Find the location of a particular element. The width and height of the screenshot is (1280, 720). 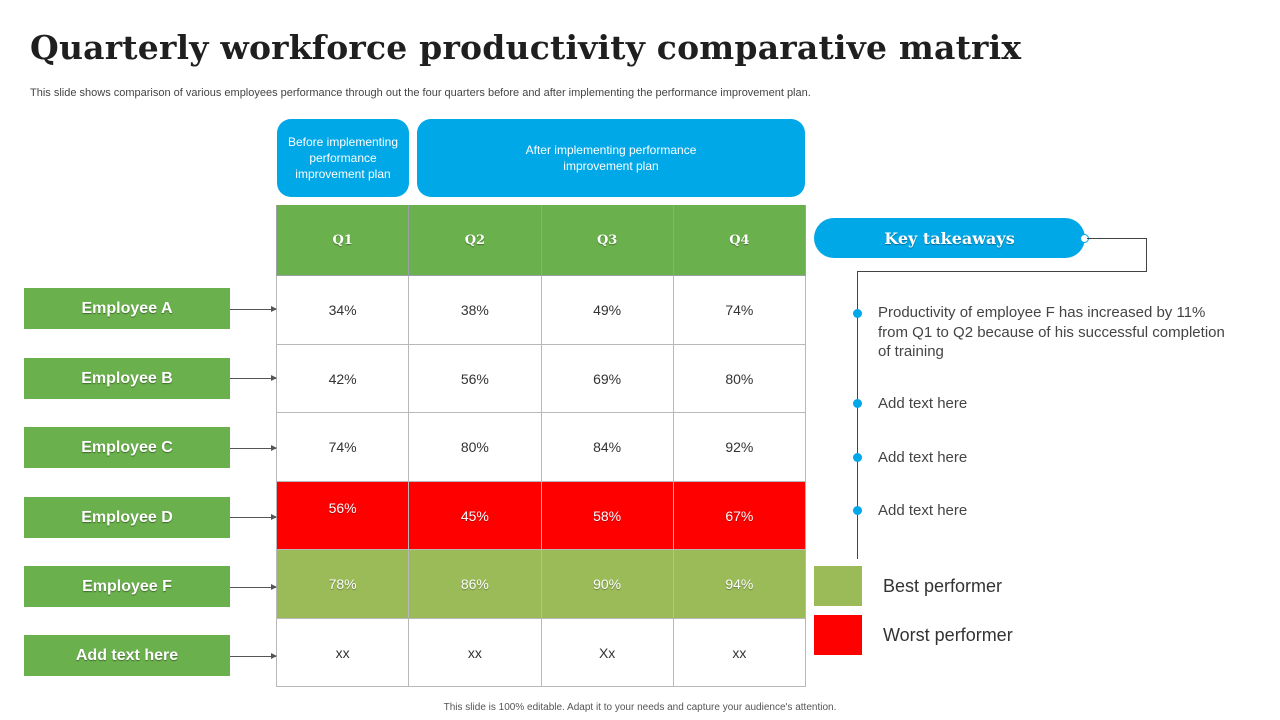

best-performer-swatch is located at coordinates (838, 586).